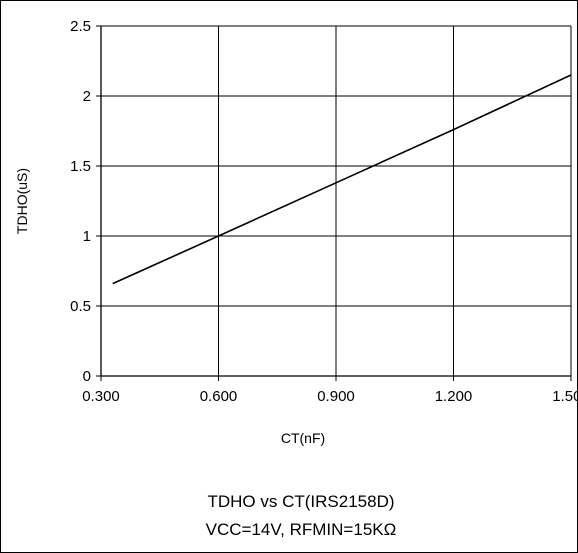  What do you see at coordinates (303, 438) in the screenshot?
I see `x-axis-label: CT(nF)` at bounding box center [303, 438].